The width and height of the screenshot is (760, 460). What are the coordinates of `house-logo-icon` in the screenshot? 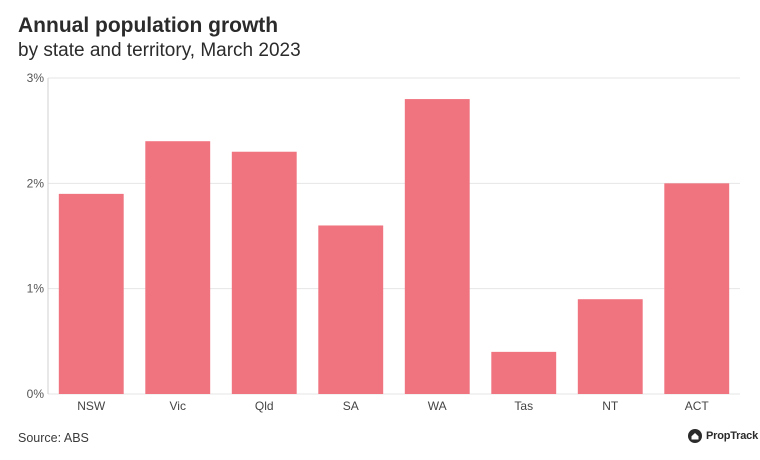 It's located at (695, 436).